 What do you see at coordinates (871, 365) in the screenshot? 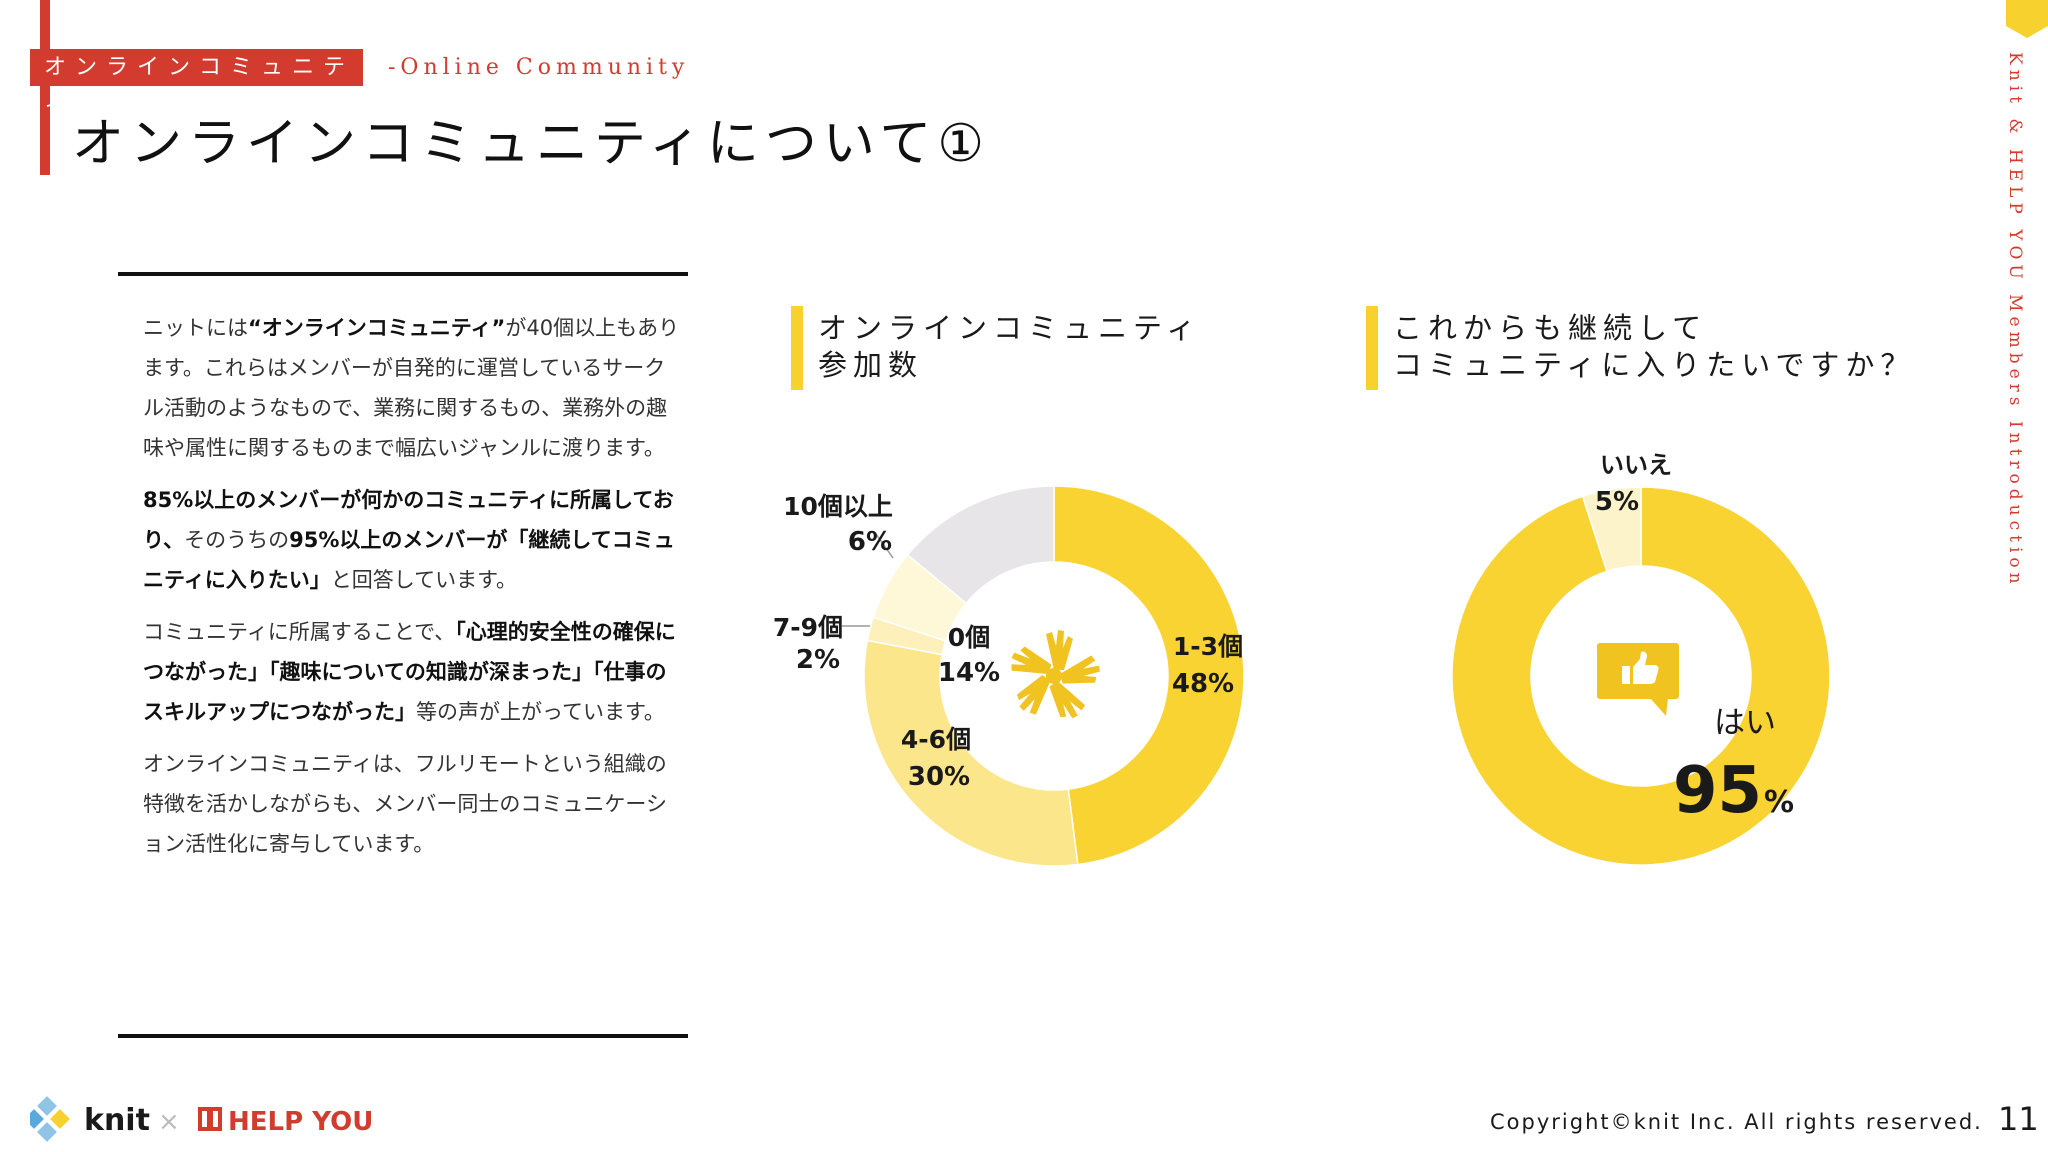
I see `chart1-title-line-2: 参加数` at bounding box center [871, 365].